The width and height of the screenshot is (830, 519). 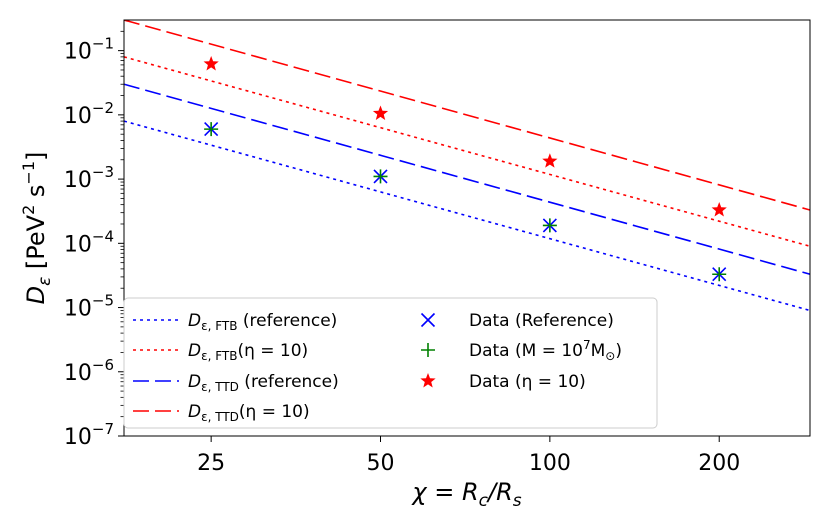 What do you see at coordinates (262, 322) in the screenshot?
I see `legend-label: Dε, FTB (reference)` at bounding box center [262, 322].